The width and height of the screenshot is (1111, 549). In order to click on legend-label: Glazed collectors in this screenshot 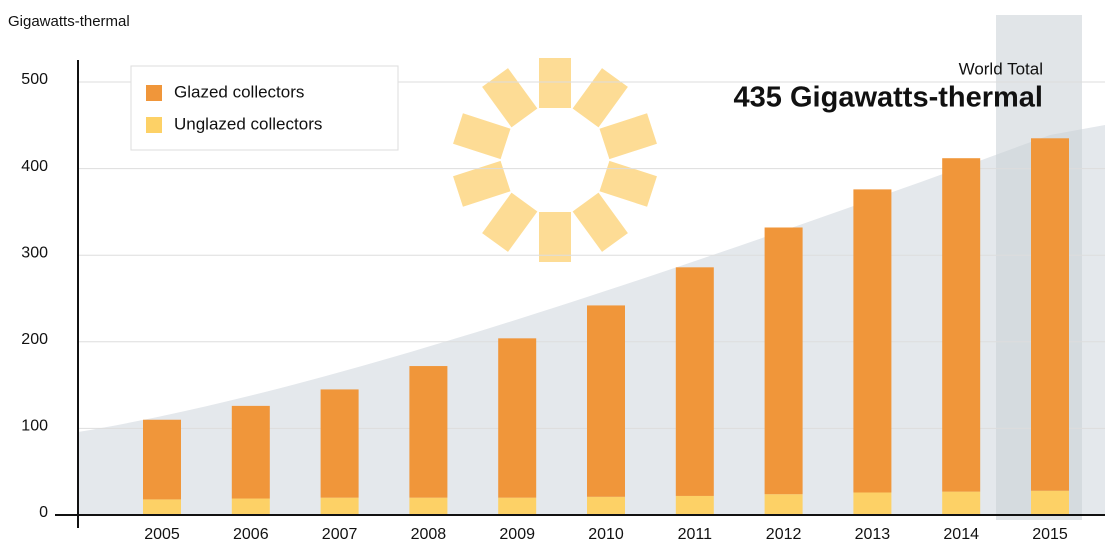, I will do `click(239, 91)`.